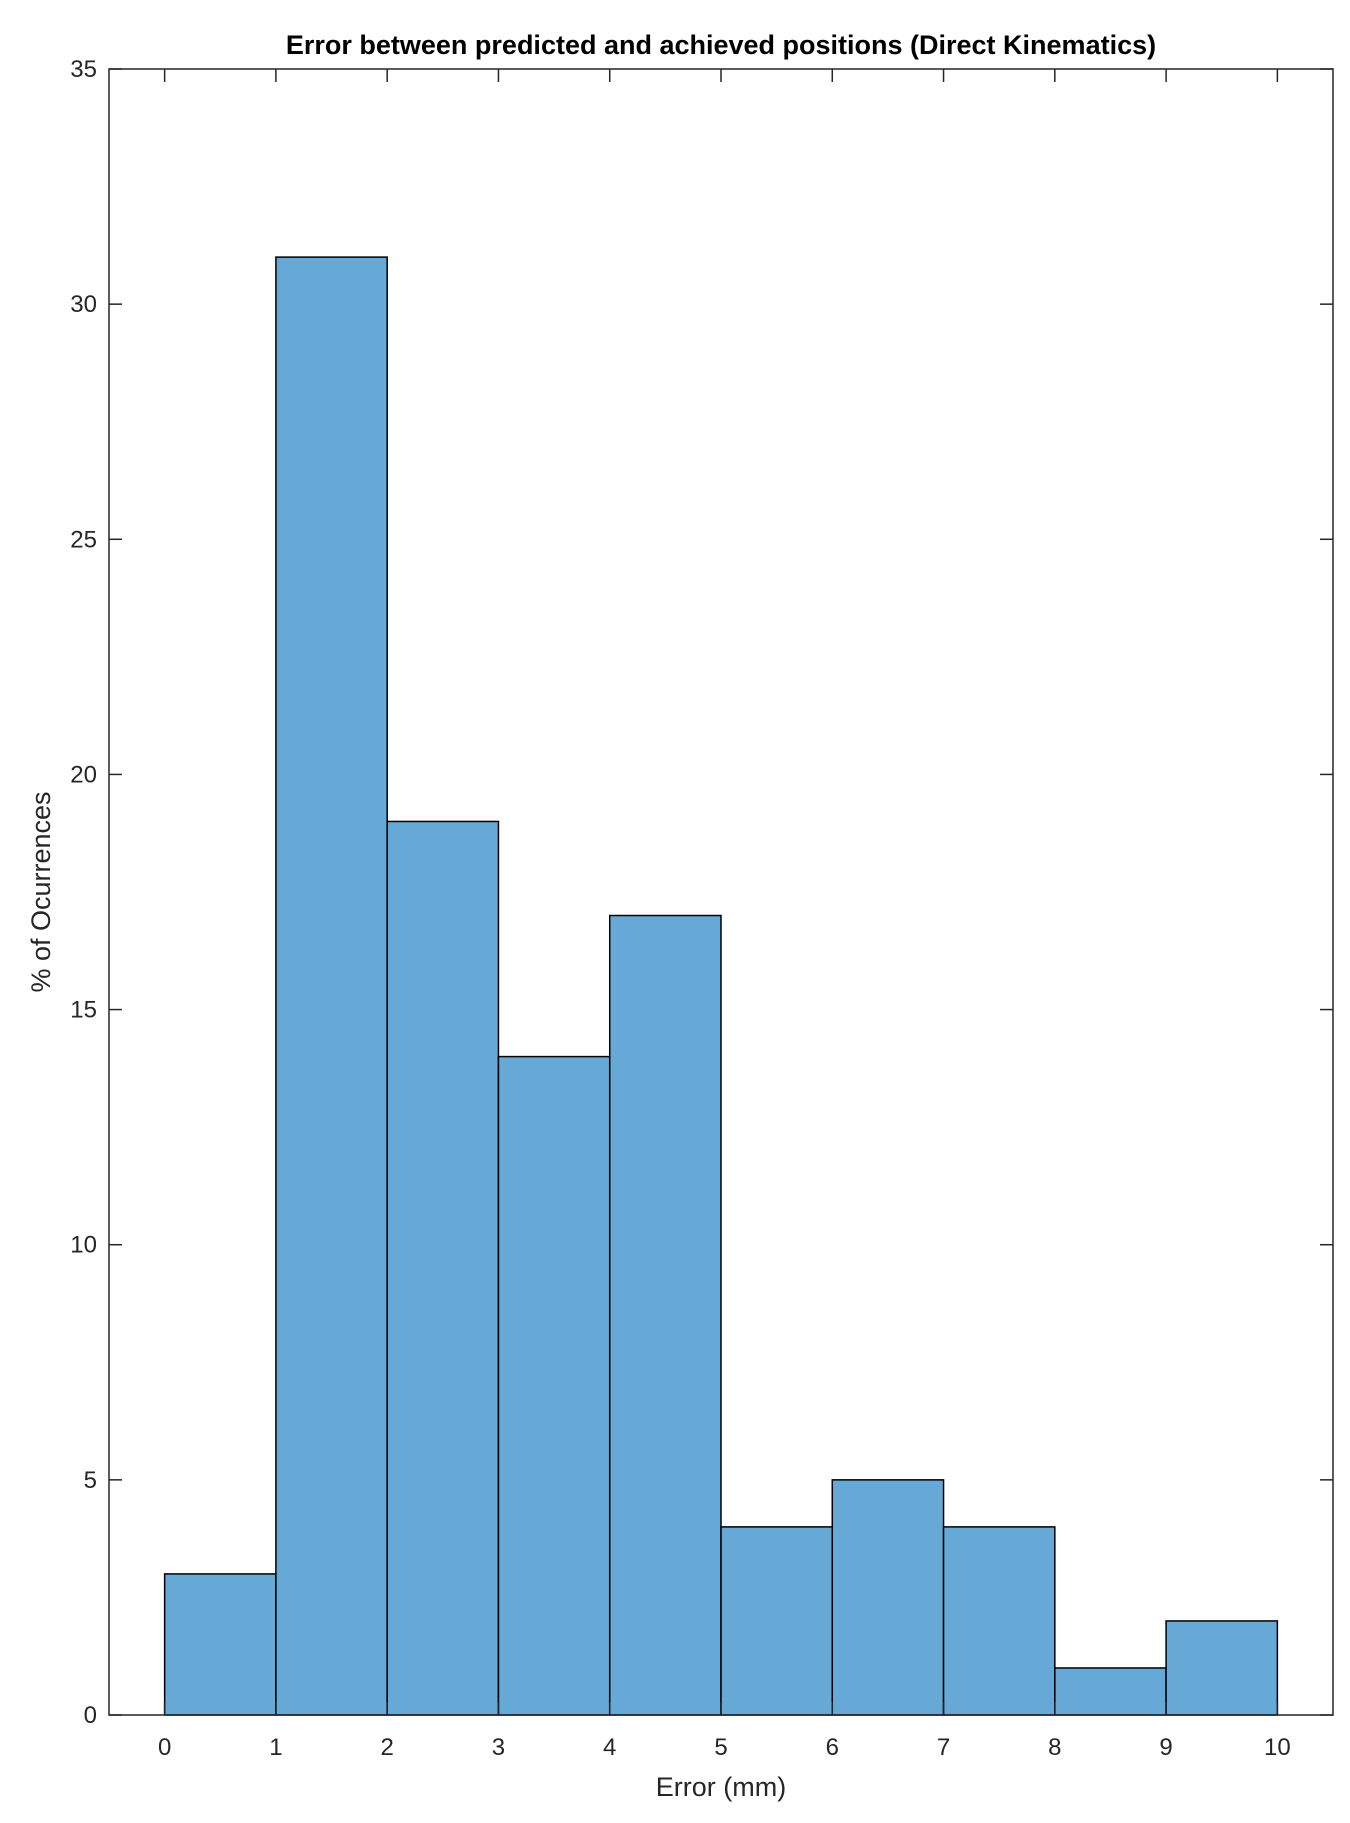 The width and height of the screenshot is (1350, 1823). Describe the element at coordinates (387, 1747) in the screenshot. I see `x-tick-label: 2` at that location.